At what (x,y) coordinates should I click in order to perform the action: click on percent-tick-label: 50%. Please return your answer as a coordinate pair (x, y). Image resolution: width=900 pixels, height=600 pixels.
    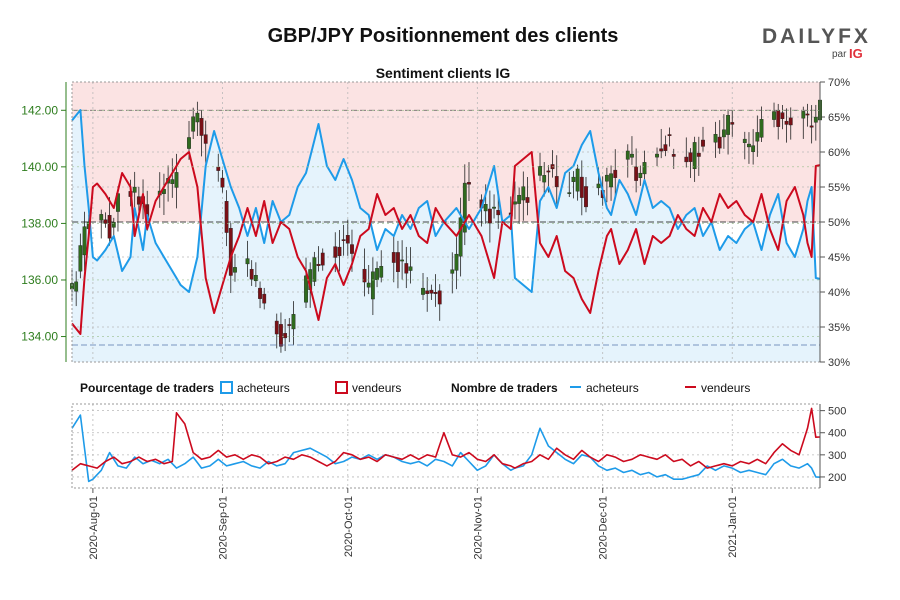
    Looking at the image, I should click on (839, 223).